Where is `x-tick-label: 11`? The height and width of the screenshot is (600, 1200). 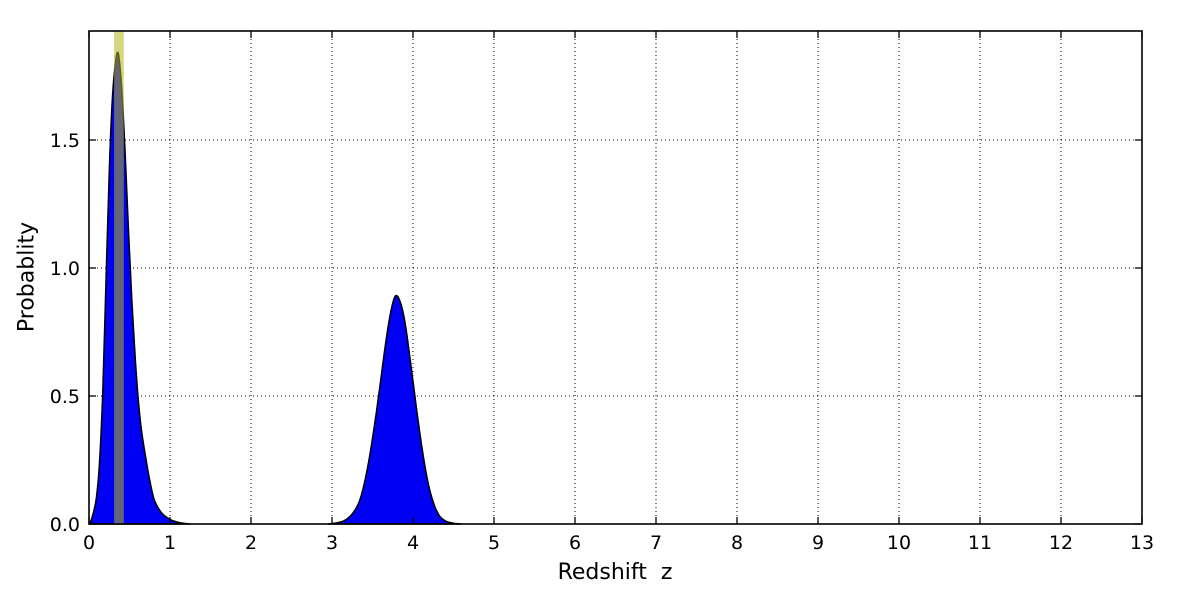
x-tick-label: 11 is located at coordinates (980, 543).